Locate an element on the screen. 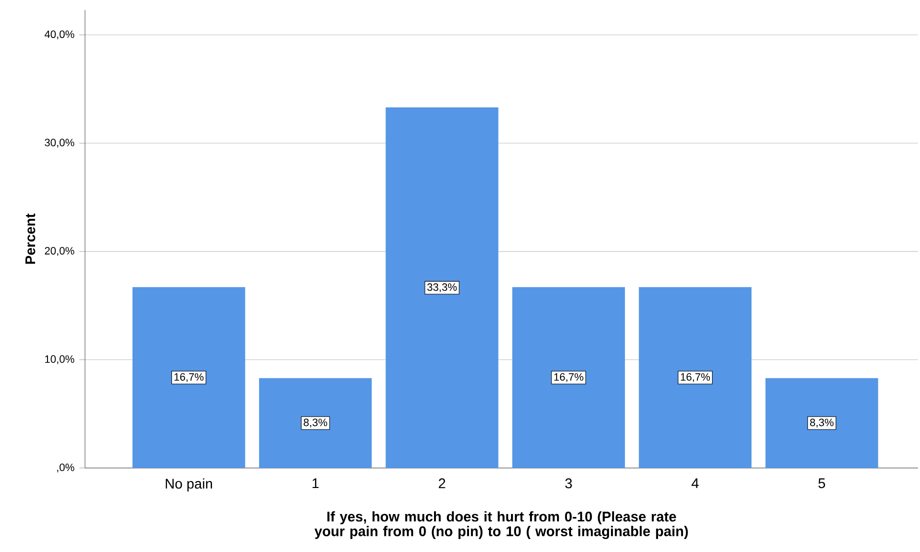 Image resolution: width=920 pixels, height=552 pixels. x-tick-label: 4 is located at coordinates (695, 483).